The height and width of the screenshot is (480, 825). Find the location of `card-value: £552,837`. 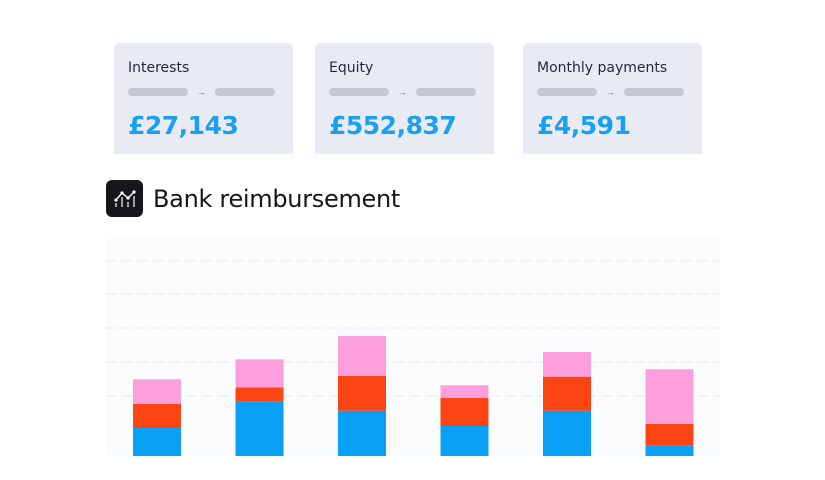

card-value: £552,837 is located at coordinates (393, 125).